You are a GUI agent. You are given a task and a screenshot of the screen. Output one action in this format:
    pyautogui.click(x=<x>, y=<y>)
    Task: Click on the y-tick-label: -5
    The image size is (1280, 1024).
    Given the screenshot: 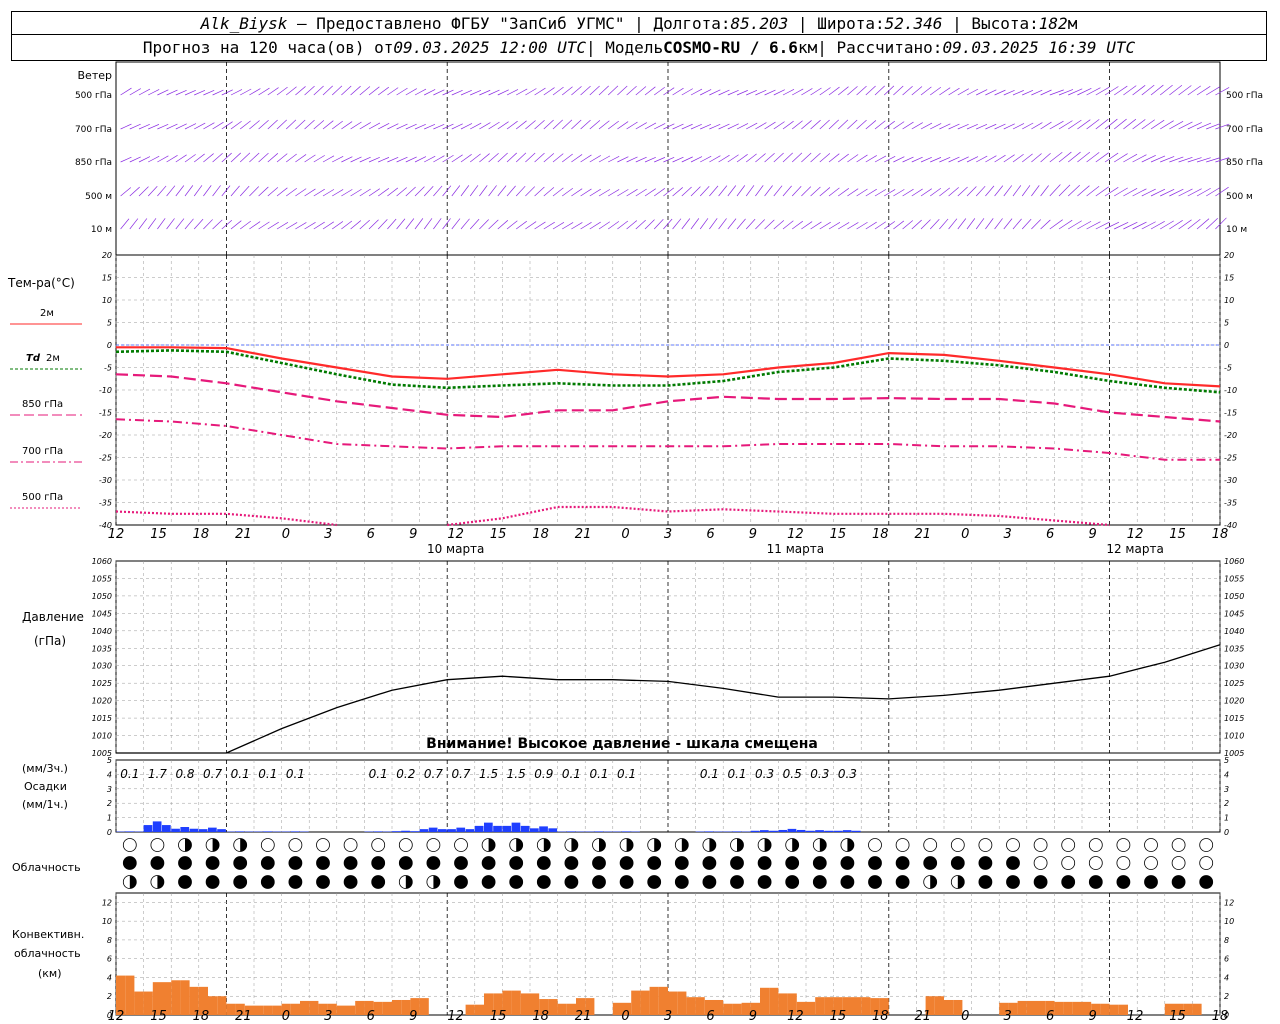 What is the action you would take?
    pyautogui.click(x=1228, y=368)
    